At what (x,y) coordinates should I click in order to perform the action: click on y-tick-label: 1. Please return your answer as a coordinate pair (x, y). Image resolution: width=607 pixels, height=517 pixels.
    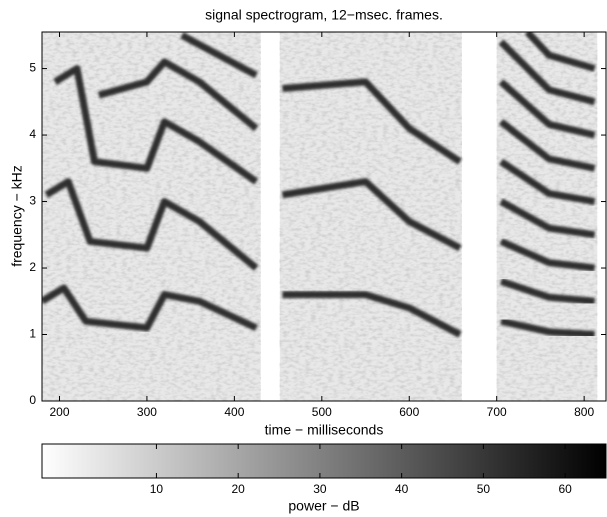
    Looking at the image, I should click on (32, 334).